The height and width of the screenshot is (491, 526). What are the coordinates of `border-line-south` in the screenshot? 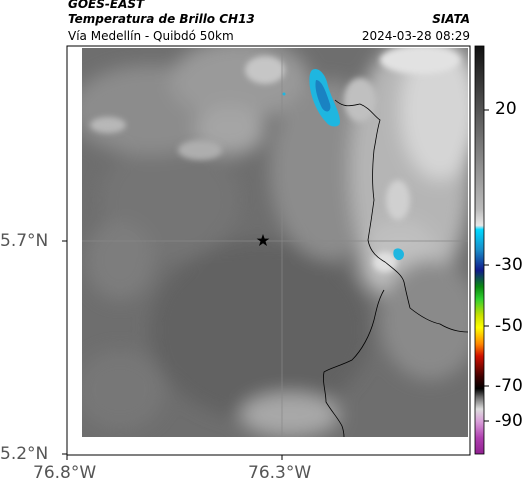 It's located at (354, 363).